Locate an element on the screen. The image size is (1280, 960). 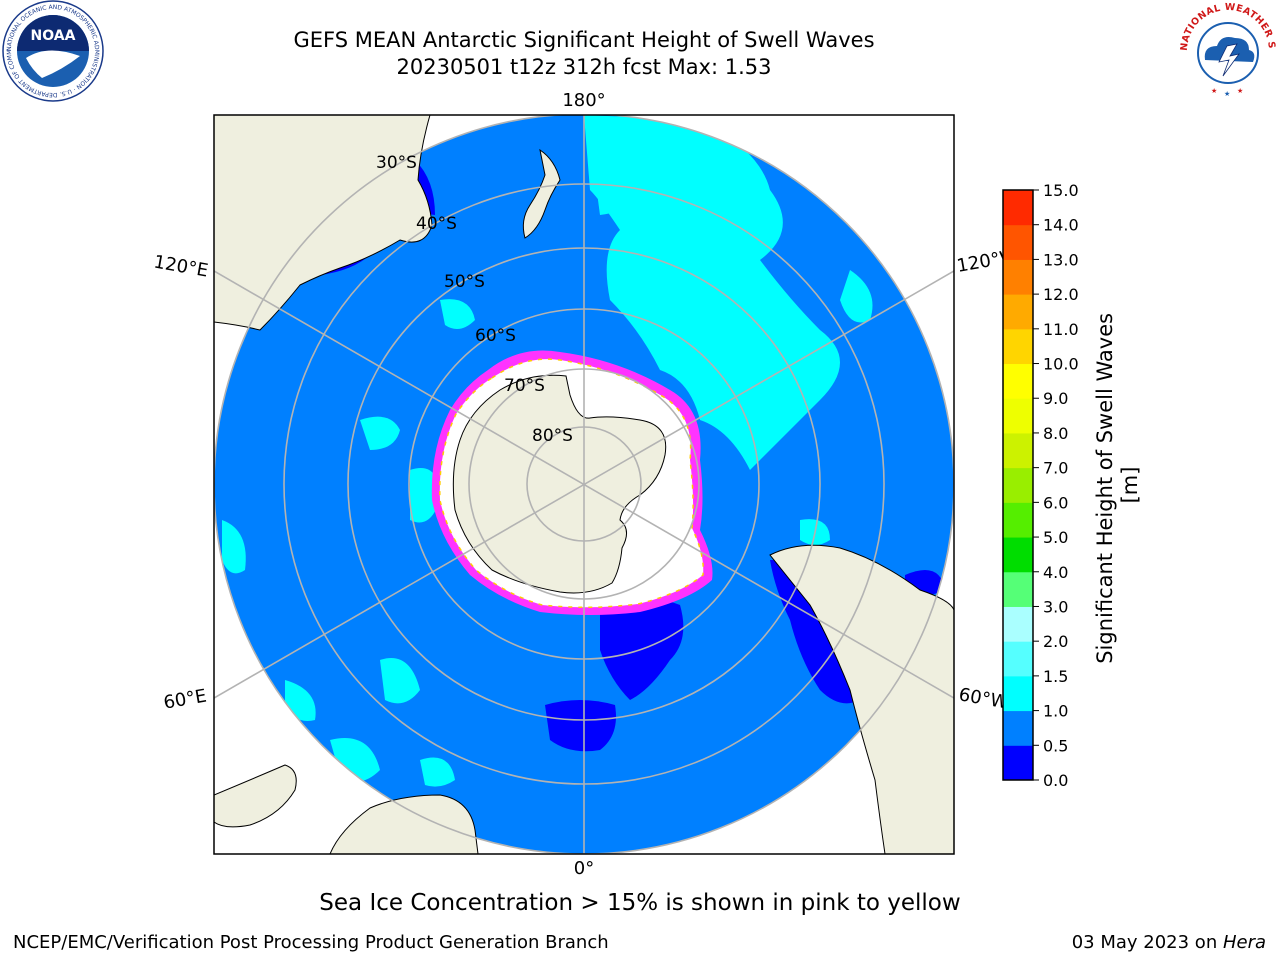
lon-label-120e: 120°E is located at coordinates (181, 266).